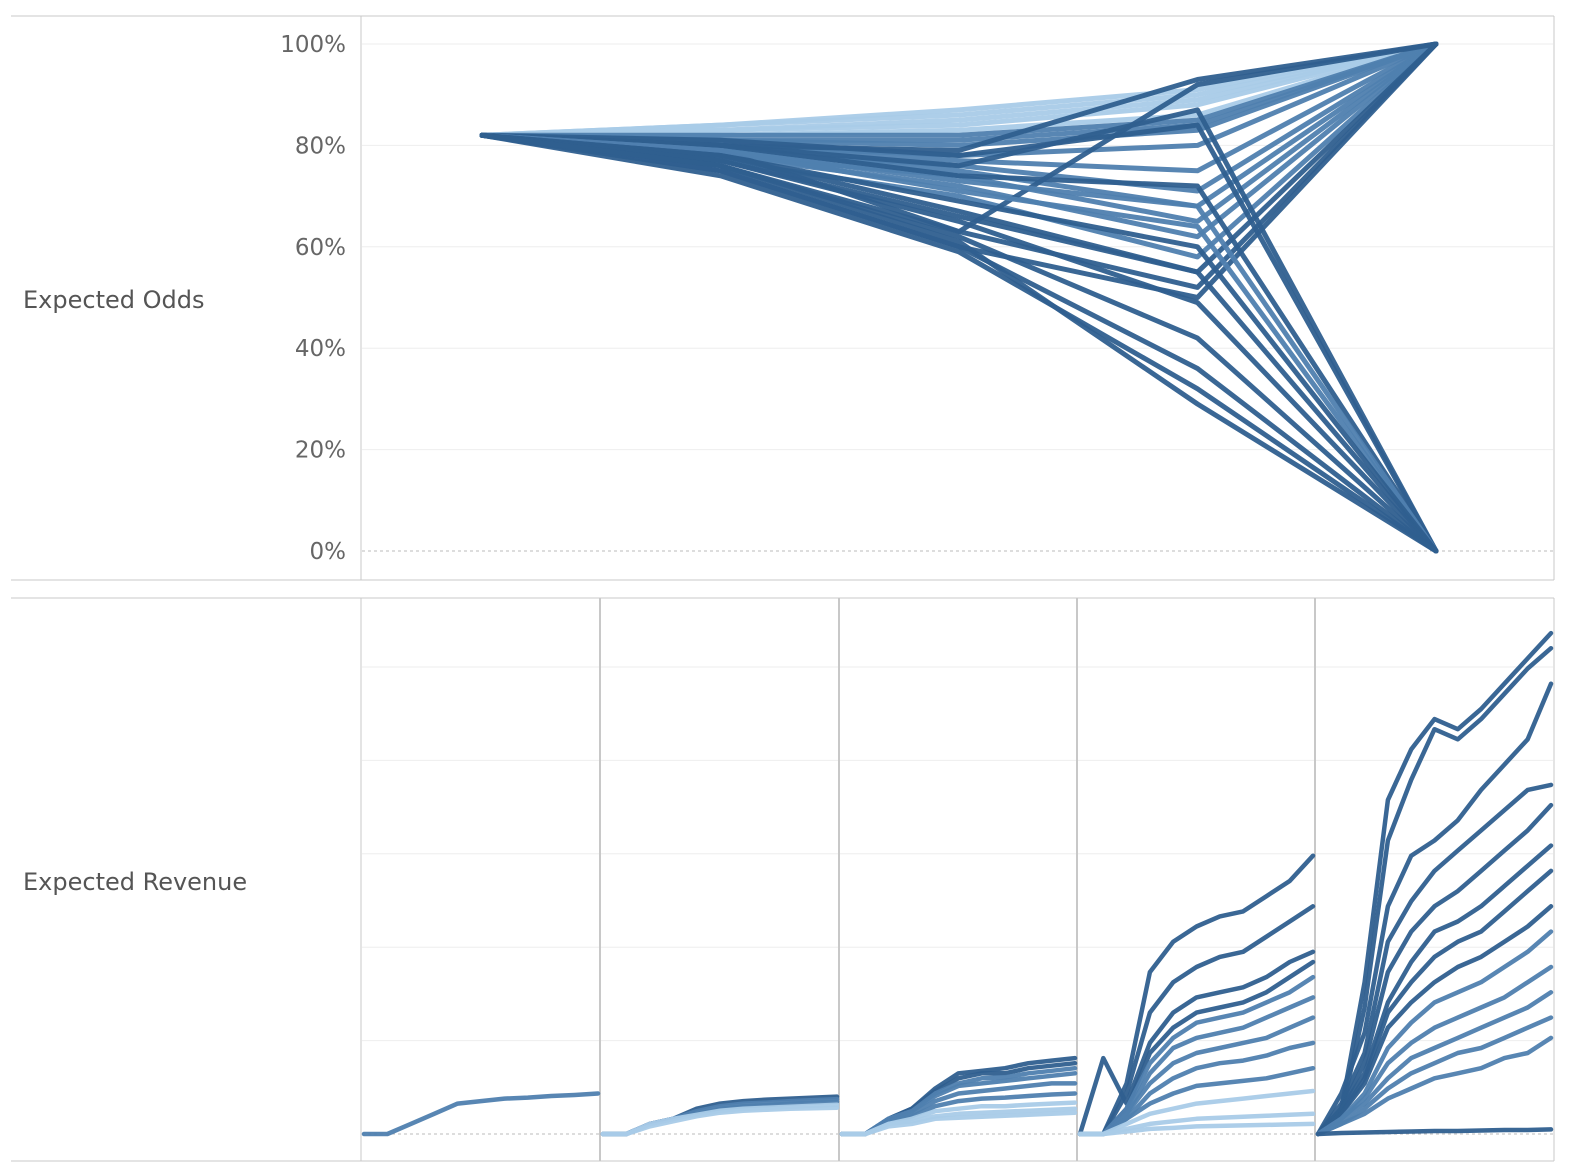 This screenshot has height=1176, width=1574. Describe the element at coordinates (320, 349) in the screenshot. I see `odds-tick-label: 40%` at that location.